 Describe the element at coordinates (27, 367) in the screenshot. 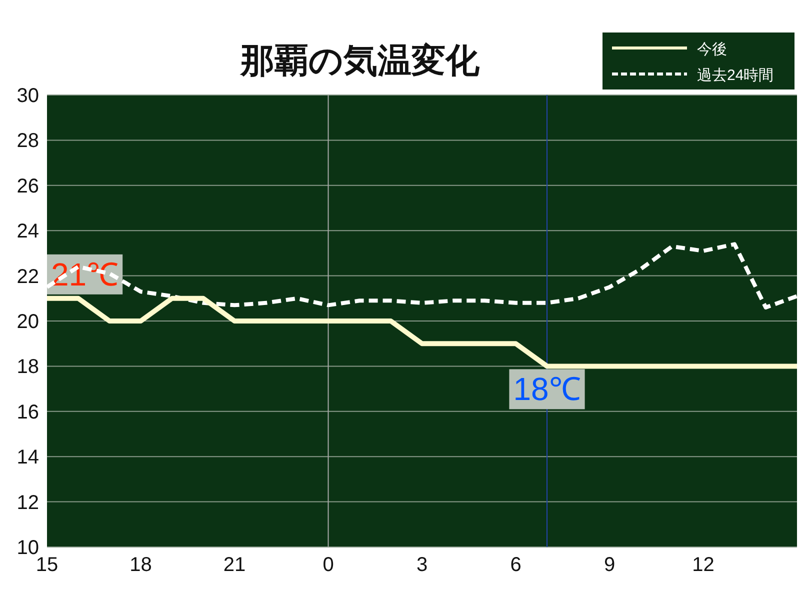

I see `y-tick-label: 18` at that location.